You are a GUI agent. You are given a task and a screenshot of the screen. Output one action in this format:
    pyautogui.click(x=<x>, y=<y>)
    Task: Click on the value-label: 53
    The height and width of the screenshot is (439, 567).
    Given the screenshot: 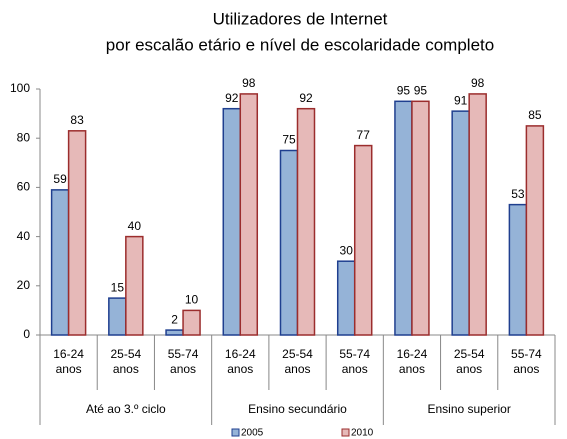 What is the action you would take?
    pyautogui.click(x=518, y=194)
    